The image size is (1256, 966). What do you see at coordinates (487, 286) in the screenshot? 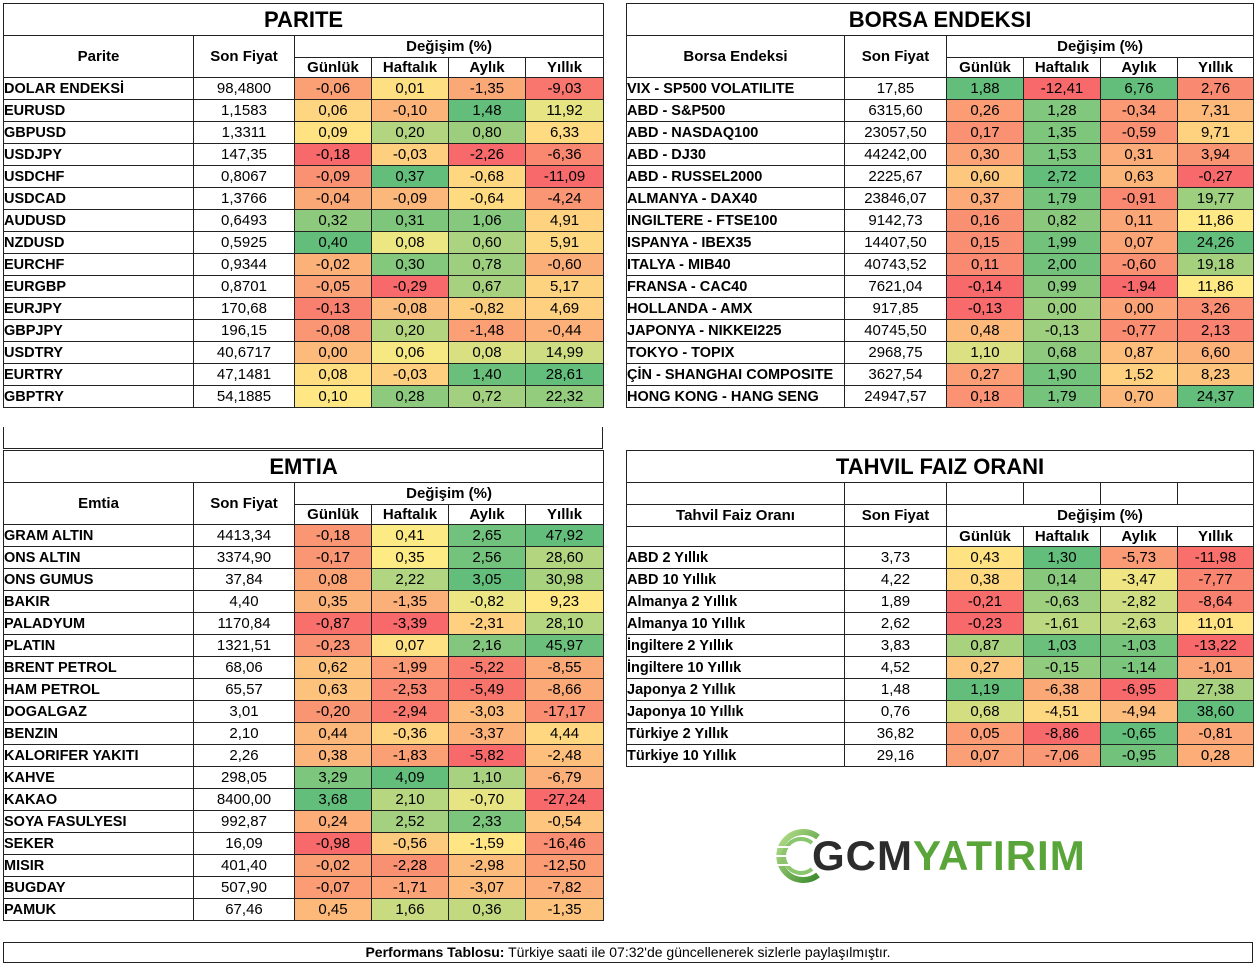
I see `row-monthly: 0,67` at bounding box center [487, 286].